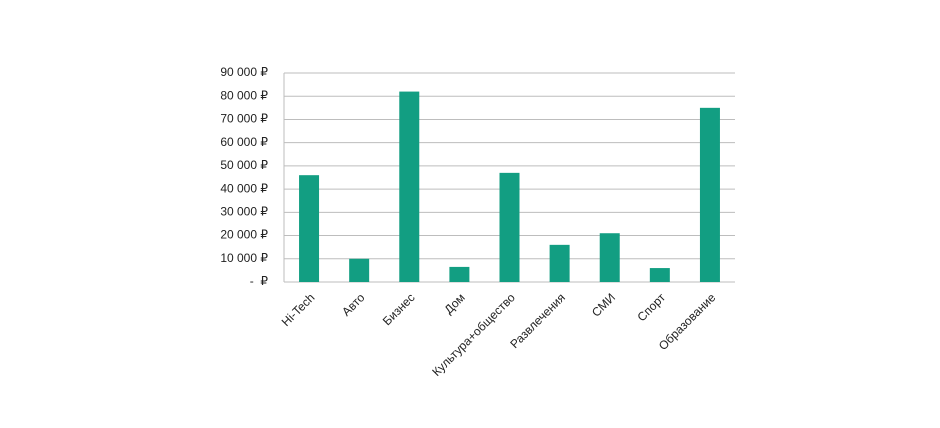  I want to click on y-tick-label: 90 000 ₽, so click(244, 72).